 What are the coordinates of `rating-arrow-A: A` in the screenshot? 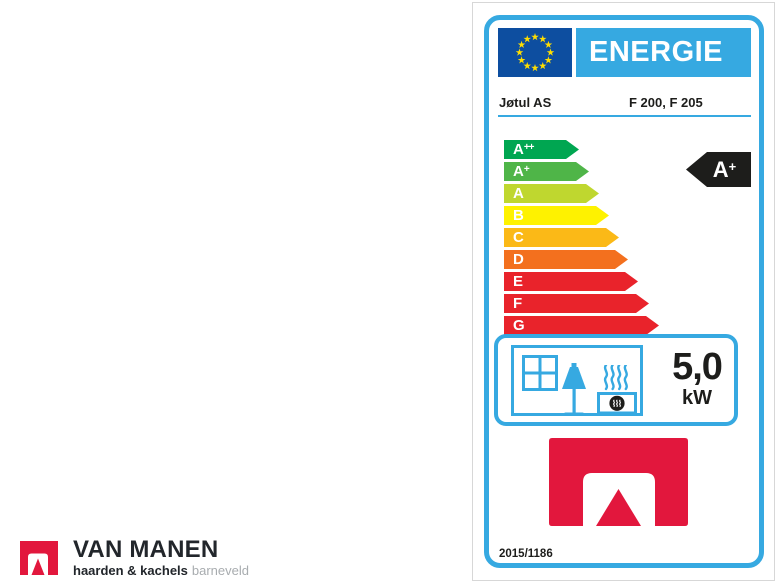 It's located at (581, 193).